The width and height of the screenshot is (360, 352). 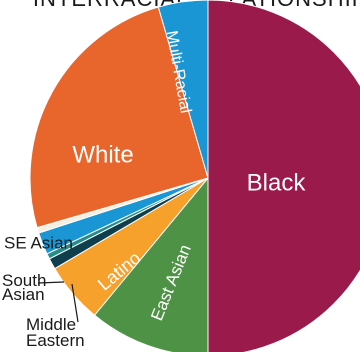 What do you see at coordinates (102, 154) in the screenshot?
I see `slice-label-white: White` at bounding box center [102, 154].